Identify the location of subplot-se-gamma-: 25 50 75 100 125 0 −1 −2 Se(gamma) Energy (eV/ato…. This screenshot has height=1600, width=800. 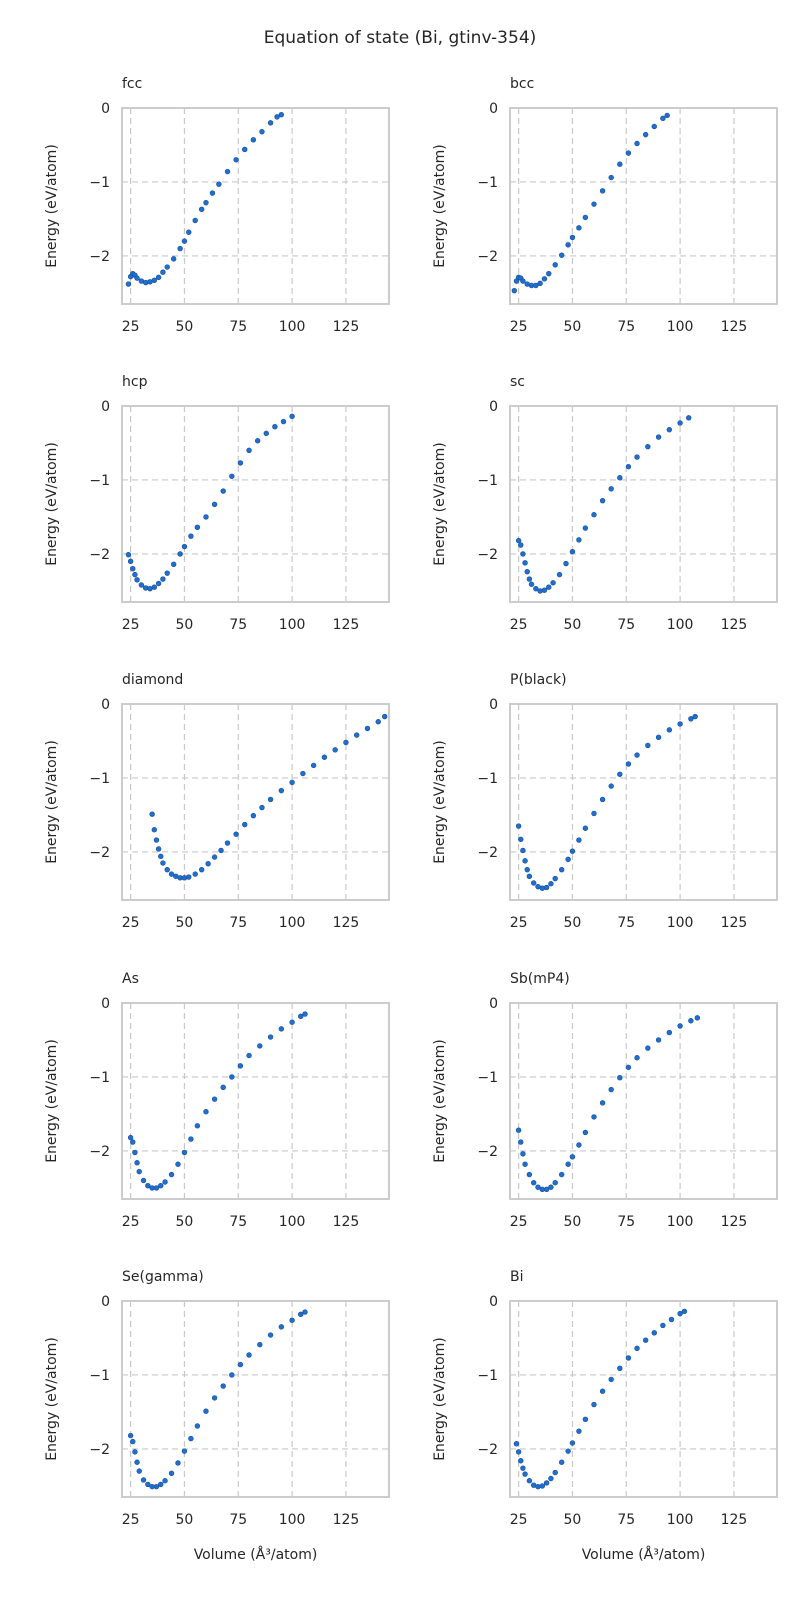
(217, 1416).